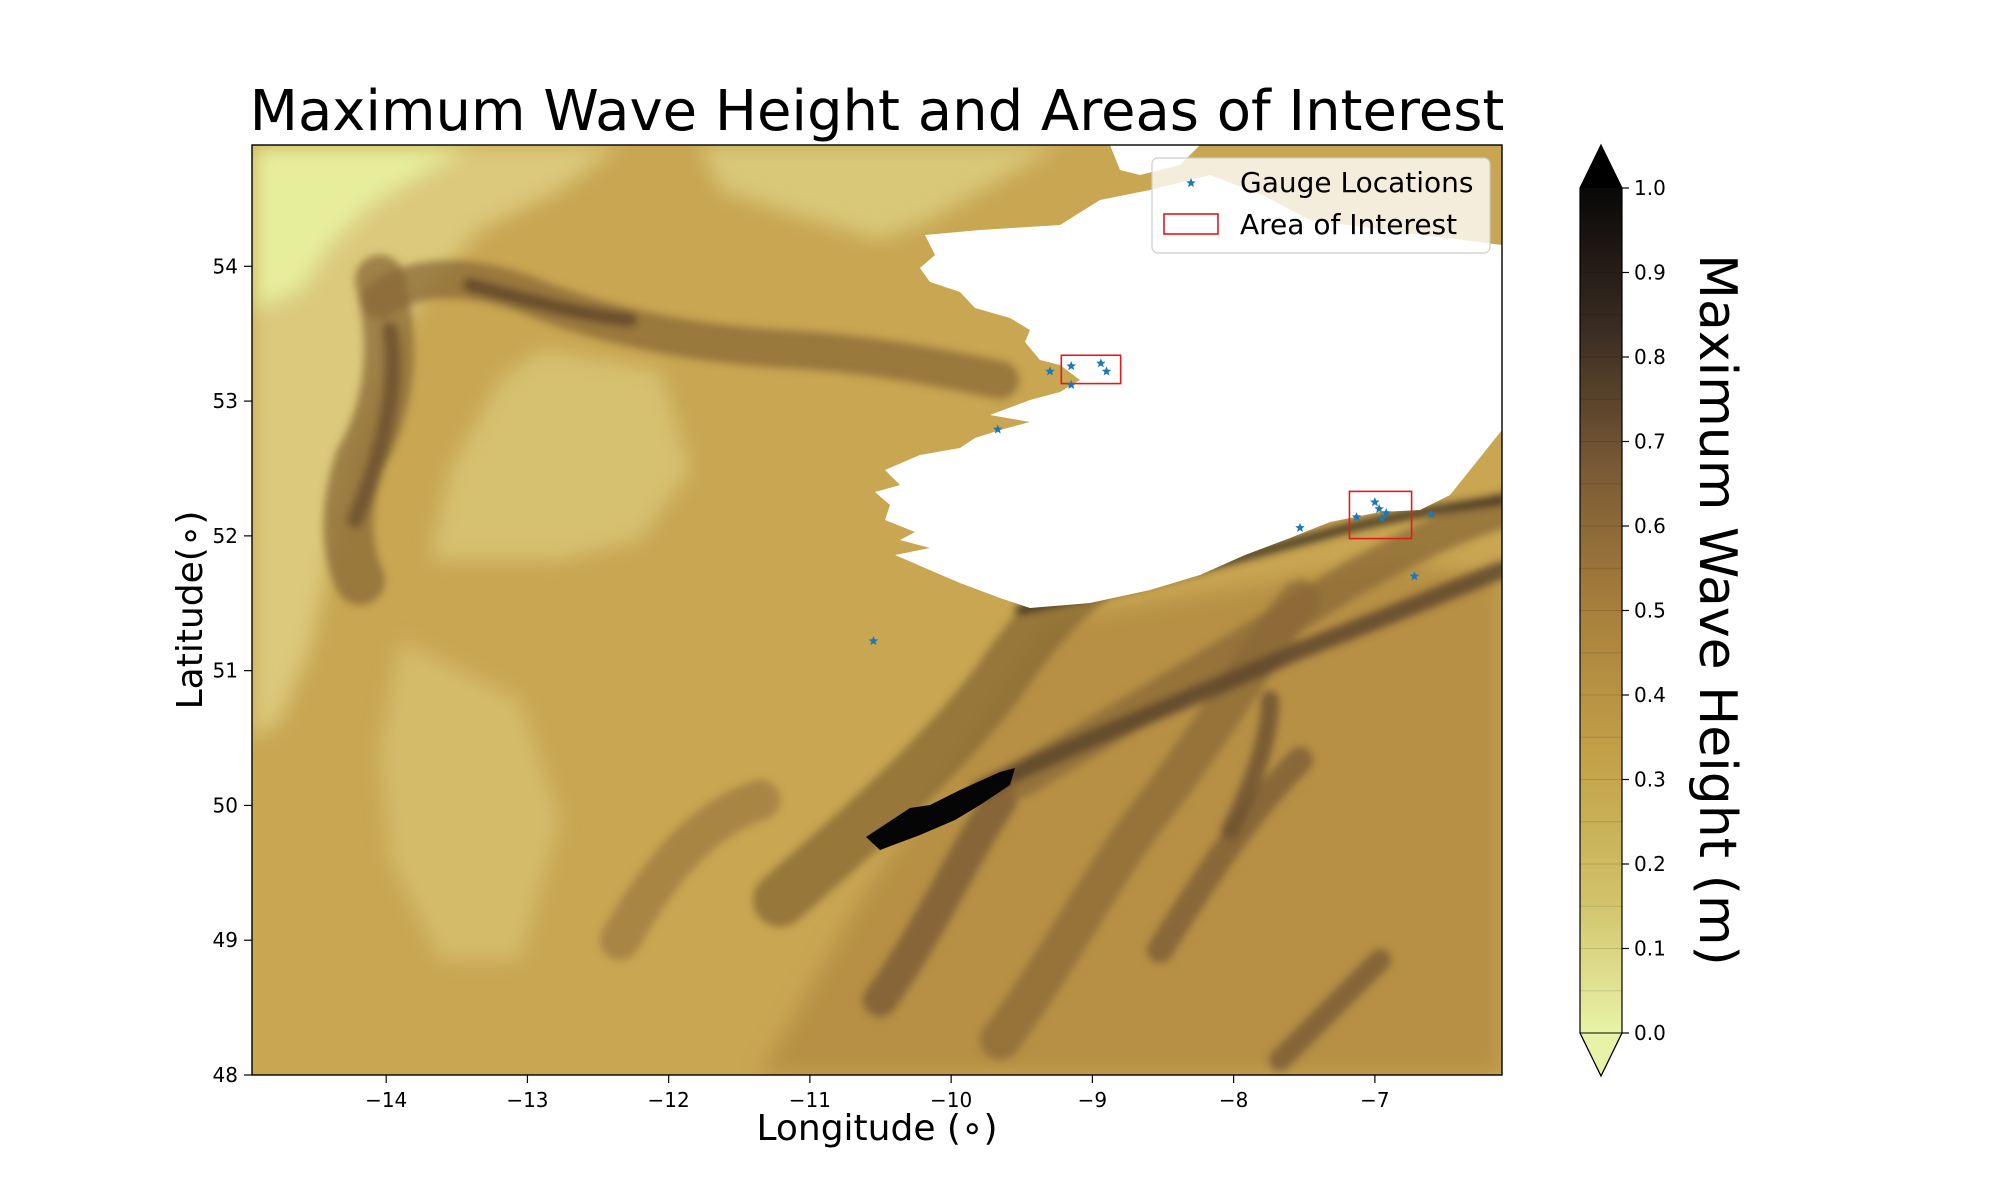  Describe the element at coordinates (1650, 780) in the screenshot. I see `colorbar-tick-label: 0.3` at that location.